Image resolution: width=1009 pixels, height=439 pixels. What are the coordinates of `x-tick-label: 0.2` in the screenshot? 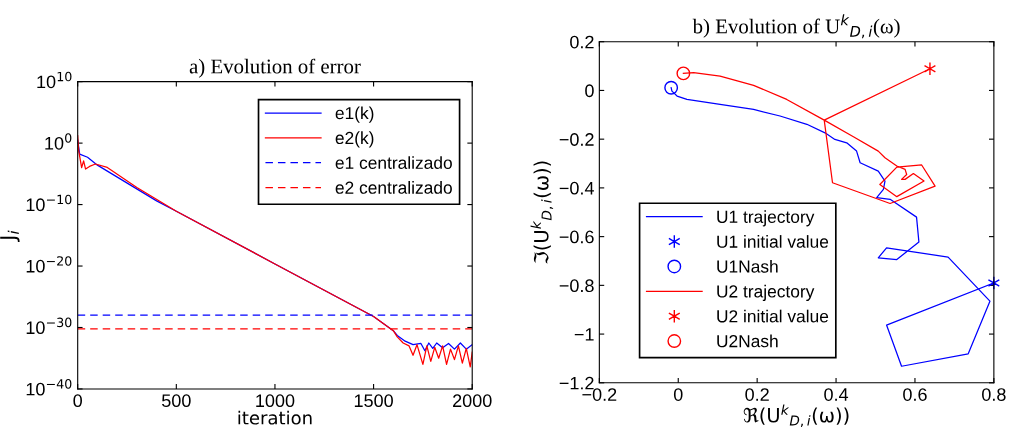 It's located at (757, 394).